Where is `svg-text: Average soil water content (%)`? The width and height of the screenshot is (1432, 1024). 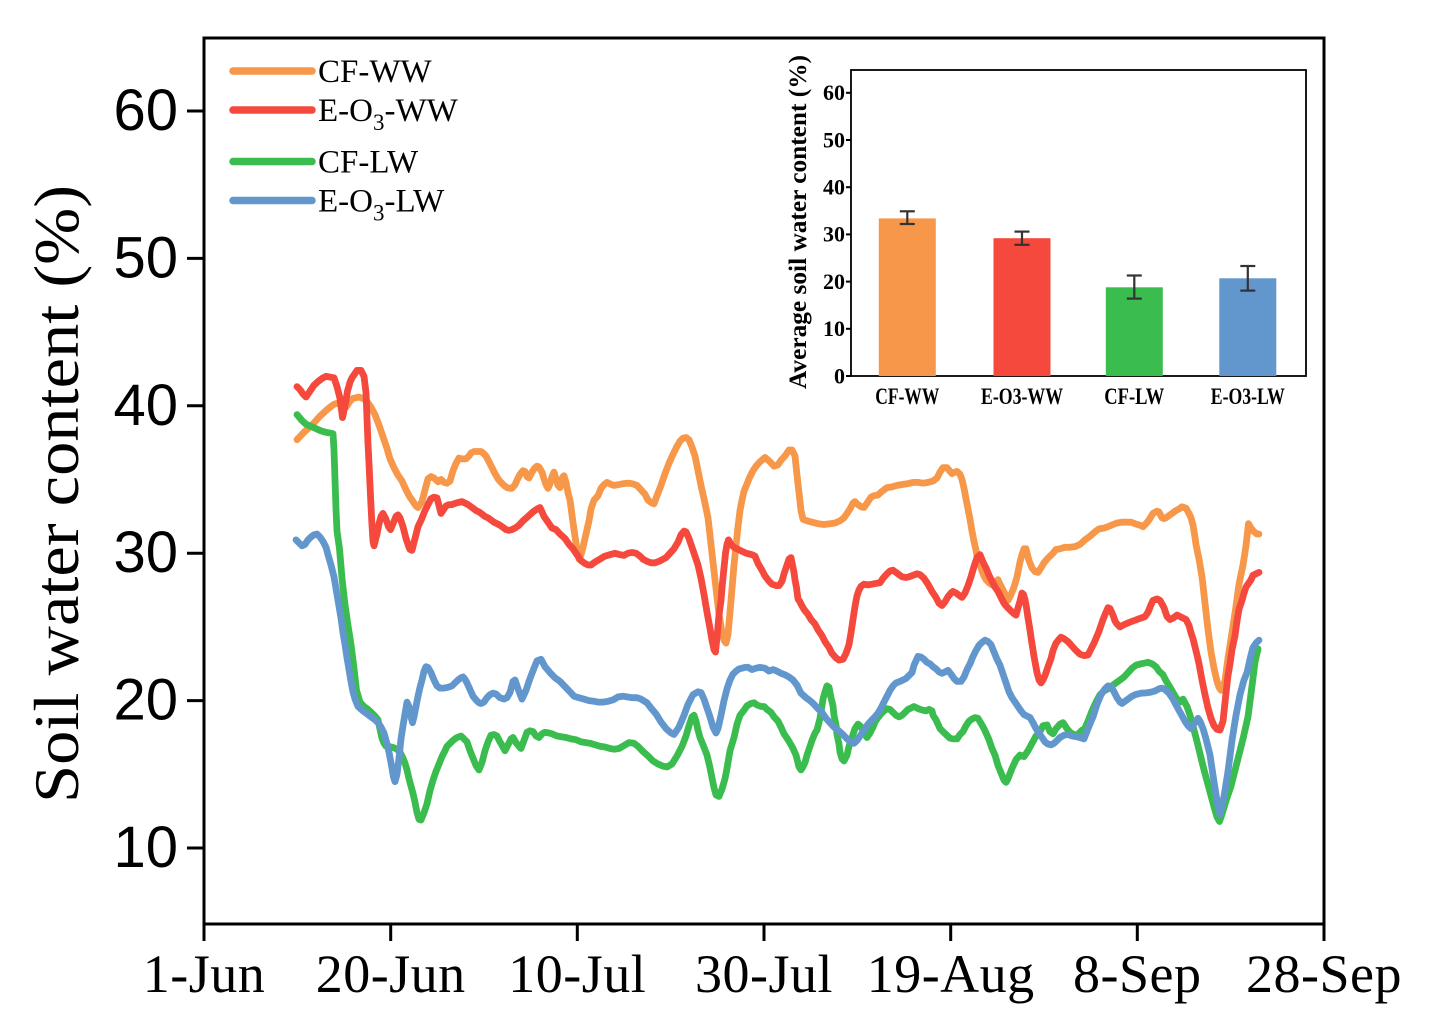 svg-text: Average soil water content (%) is located at coordinates (798, 222).